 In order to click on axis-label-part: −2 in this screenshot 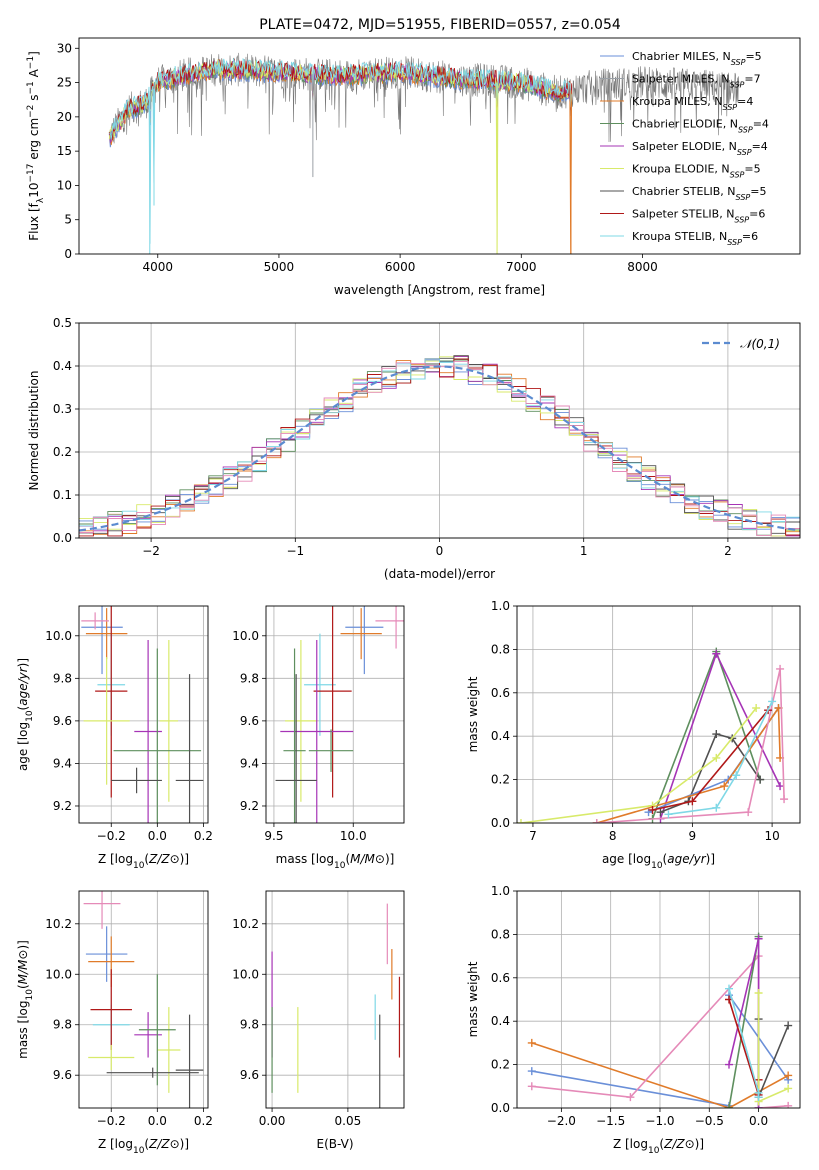, I will do `click(31, 111)`.